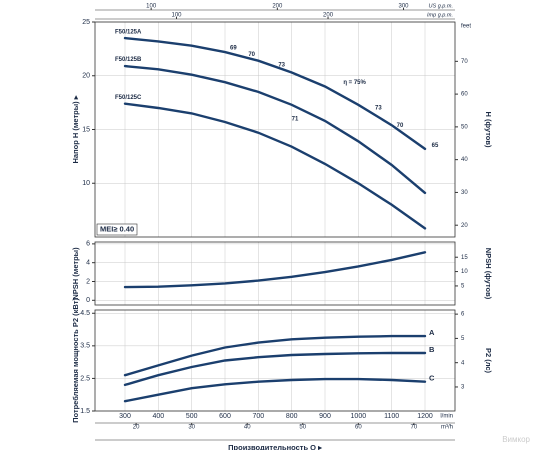 The height and width of the screenshot is (450, 550). What do you see at coordinates (359, 416) in the screenshot?
I see `x-tick-label: 1000` at bounding box center [359, 416].